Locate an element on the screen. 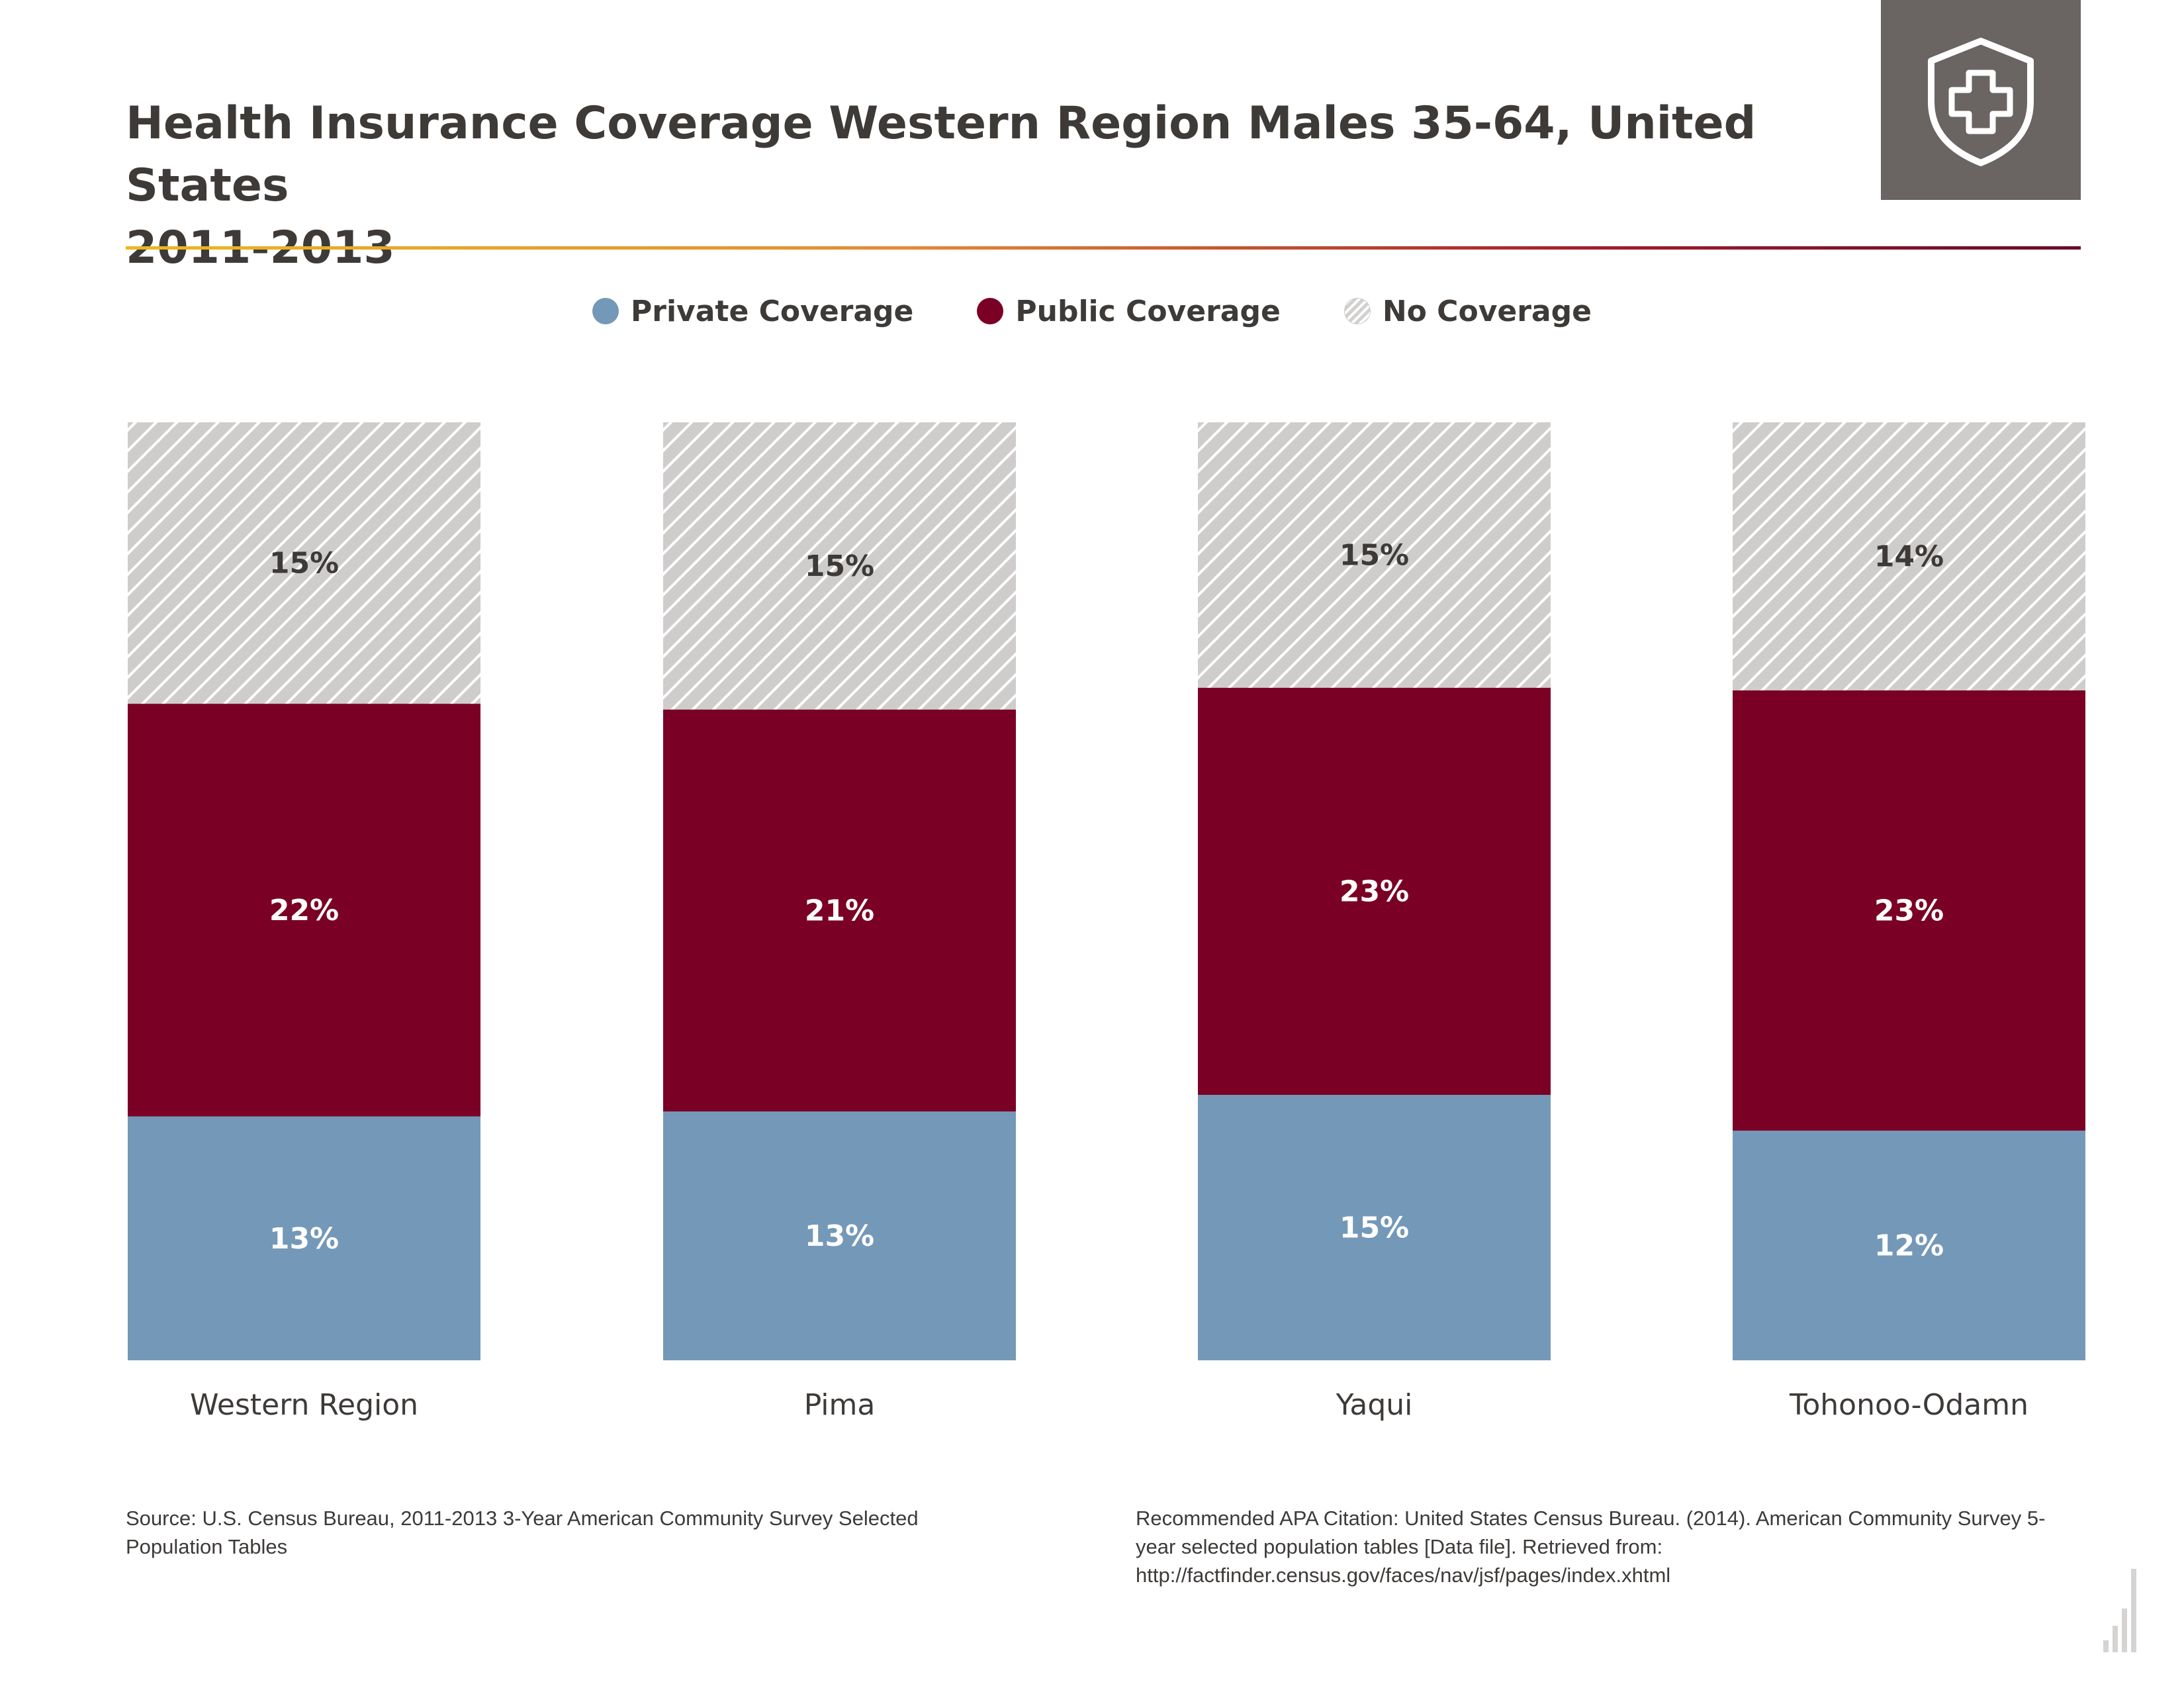  data-label-public-coverage-yaqui: 23% is located at coordinates (1374, 892).